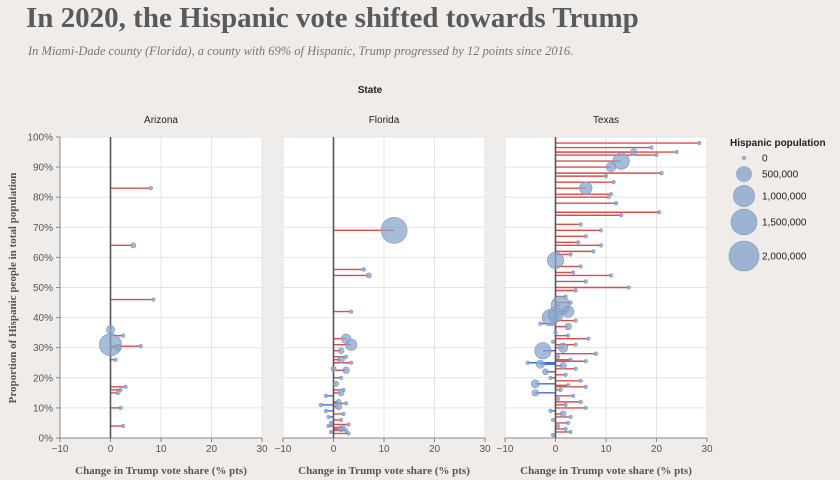  Describe the element at coordinates (556, 449) in the screenshot. I see `x-tick-label: 0` at that location.